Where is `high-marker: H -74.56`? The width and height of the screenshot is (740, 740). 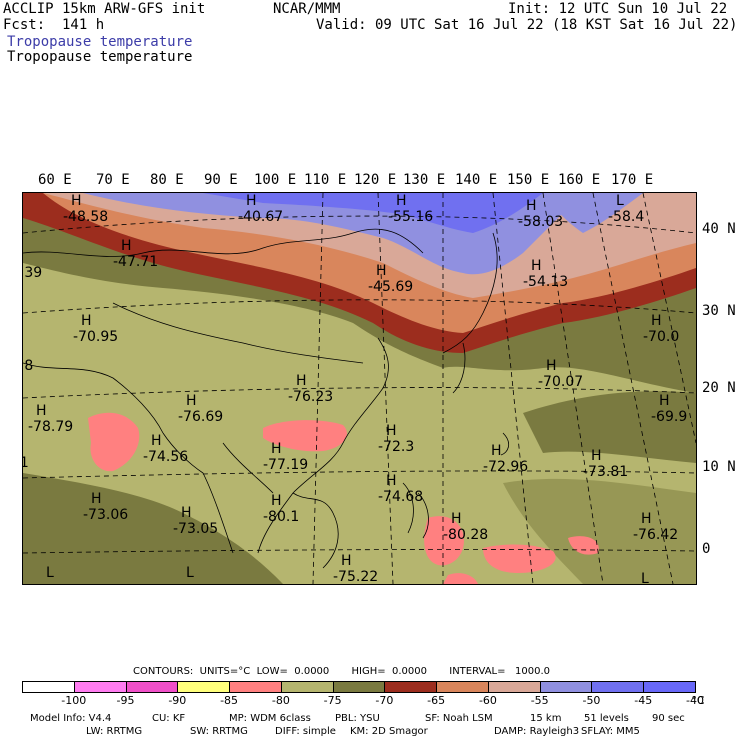
high-marker: H -74.56 is located at coordinates (165, 449).